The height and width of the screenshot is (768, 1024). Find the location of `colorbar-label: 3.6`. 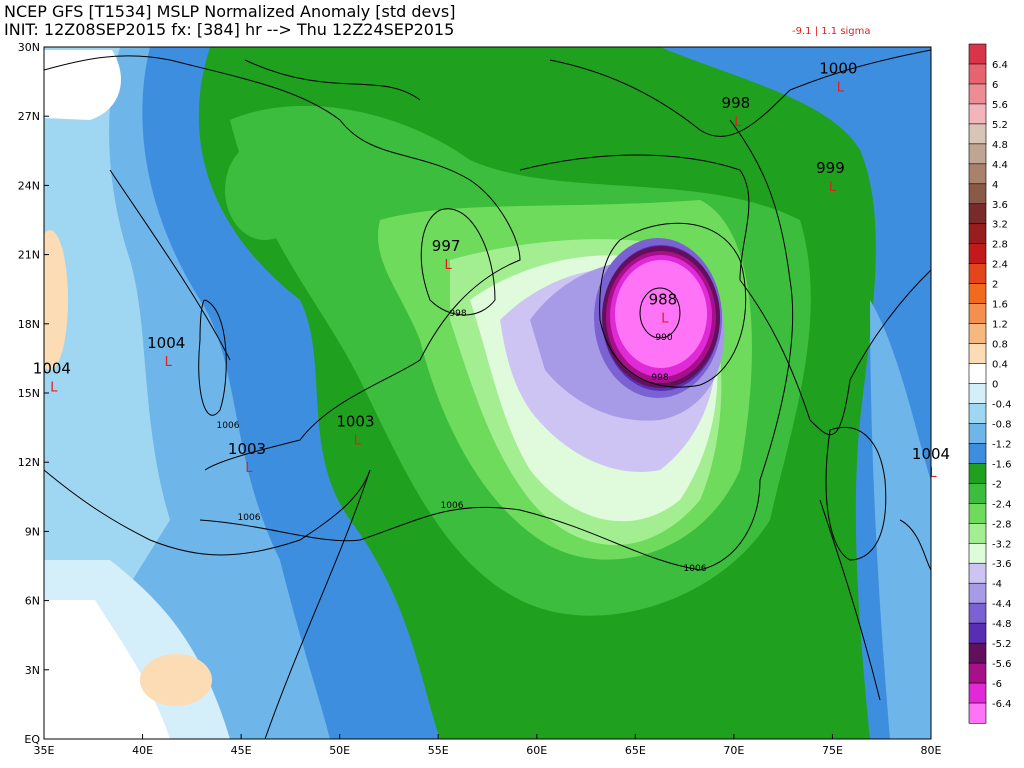

colorbar-label: 3.6 is located at coordinates (1000, 205).